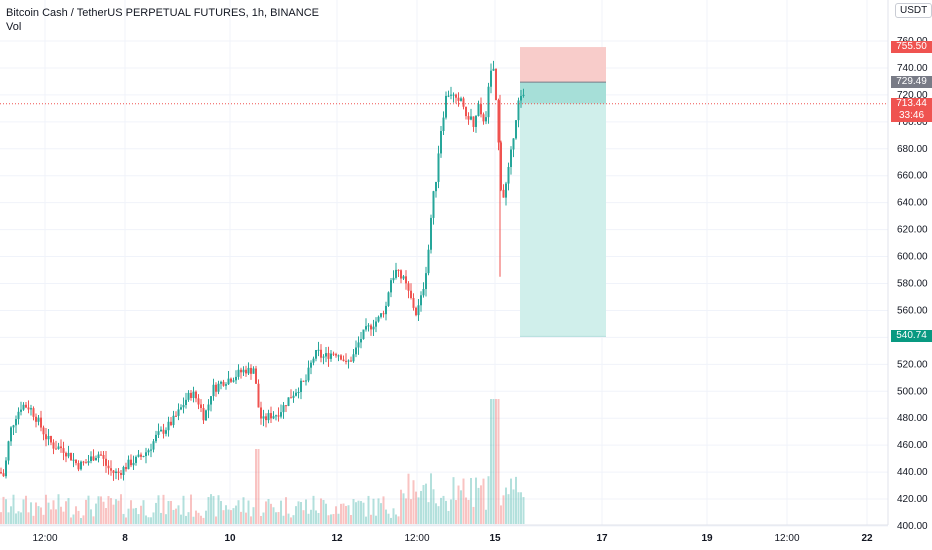  Describe the element at coordinates (14, 27) in the screenshot. I see `volume-indicator-label: Vol` at that location.